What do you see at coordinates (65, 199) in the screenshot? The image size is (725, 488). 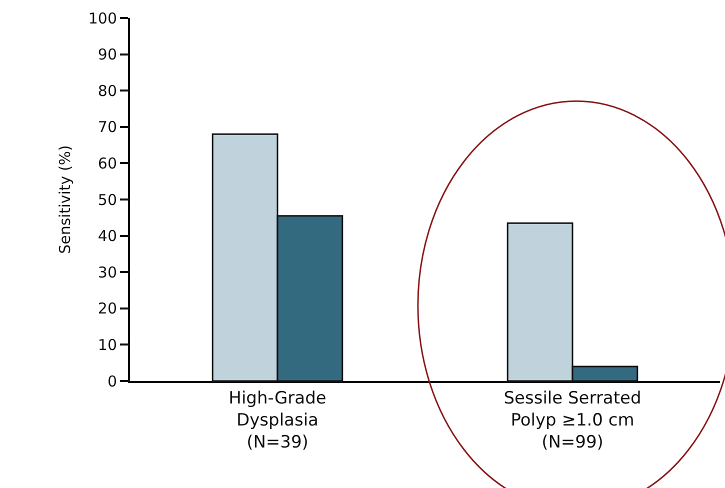 I see `y-axis-title: Sensitivity (%)` at bounding box center [65, 199].